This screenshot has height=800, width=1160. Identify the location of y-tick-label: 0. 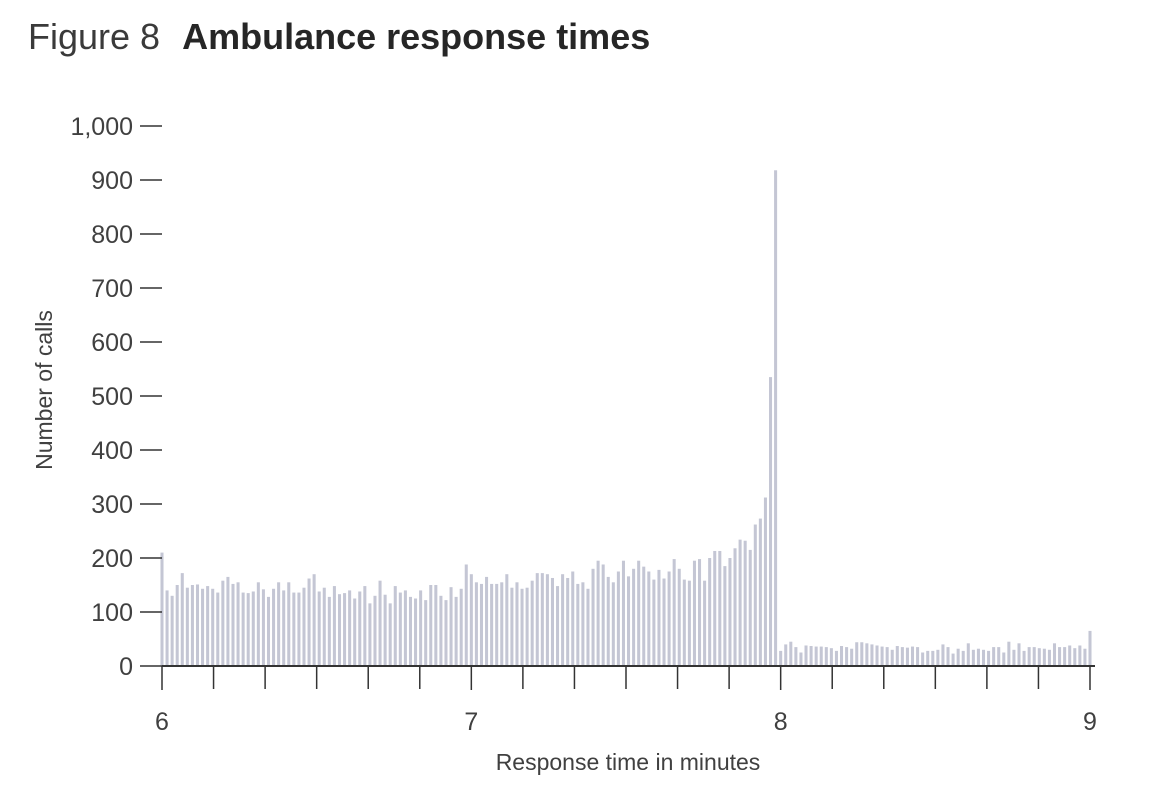
(126, 667).